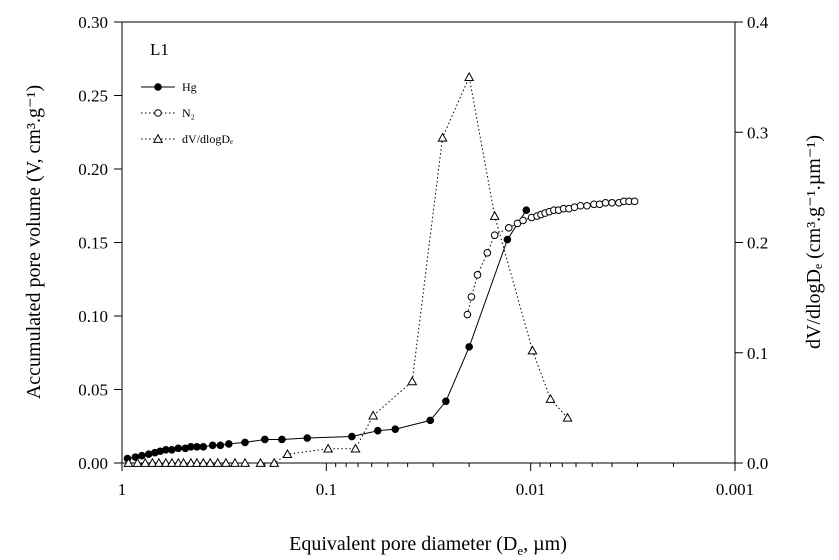 Image resolution: width=839 pixels, height=560 pixels. I want to click on y-right-tick-label: 0.2, so click(757, 243).